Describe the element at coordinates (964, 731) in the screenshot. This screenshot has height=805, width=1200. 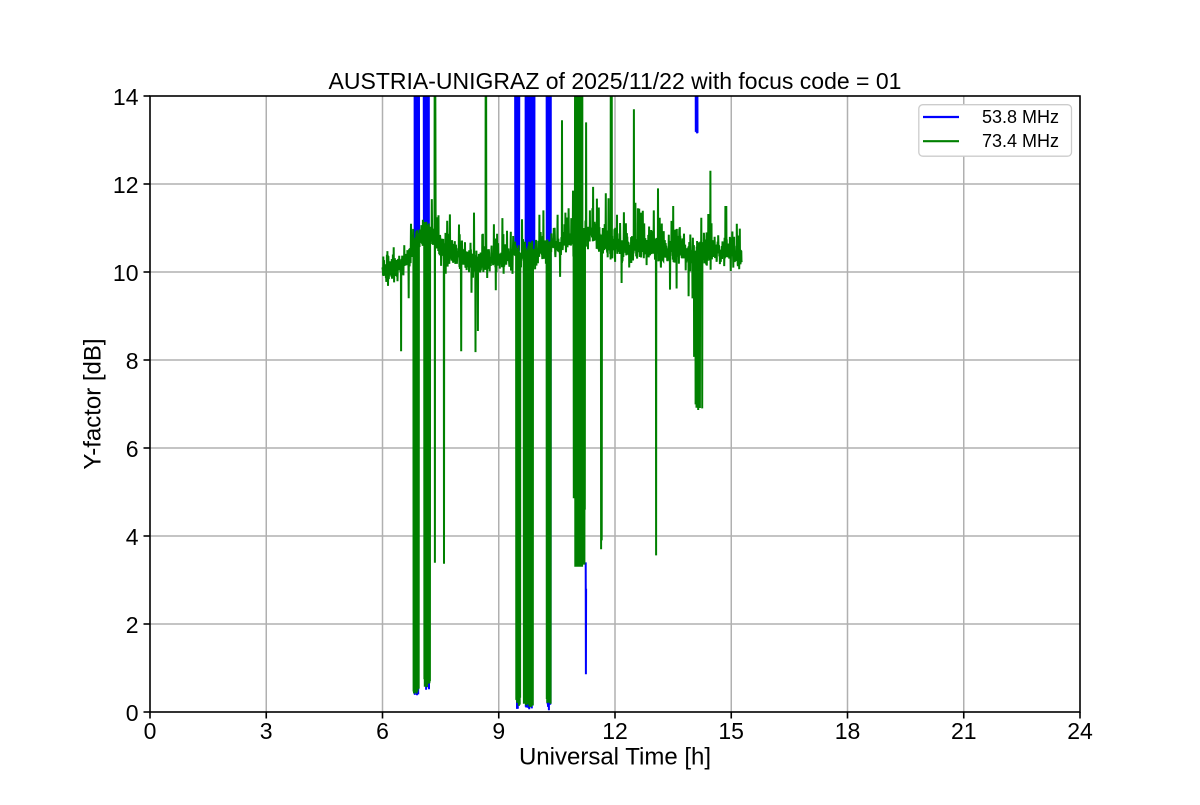
I see `svg-text: 21` at that location.